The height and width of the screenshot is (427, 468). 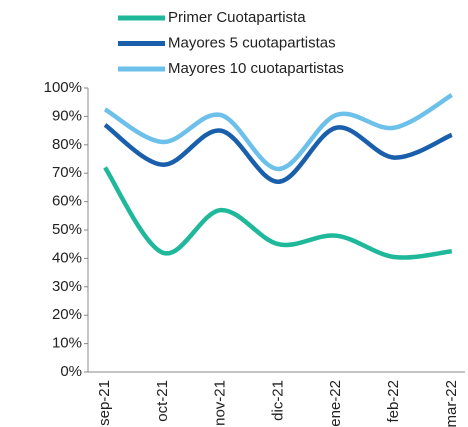 I want to click on y-tick-label: 30%, so click(x=67, y=286).